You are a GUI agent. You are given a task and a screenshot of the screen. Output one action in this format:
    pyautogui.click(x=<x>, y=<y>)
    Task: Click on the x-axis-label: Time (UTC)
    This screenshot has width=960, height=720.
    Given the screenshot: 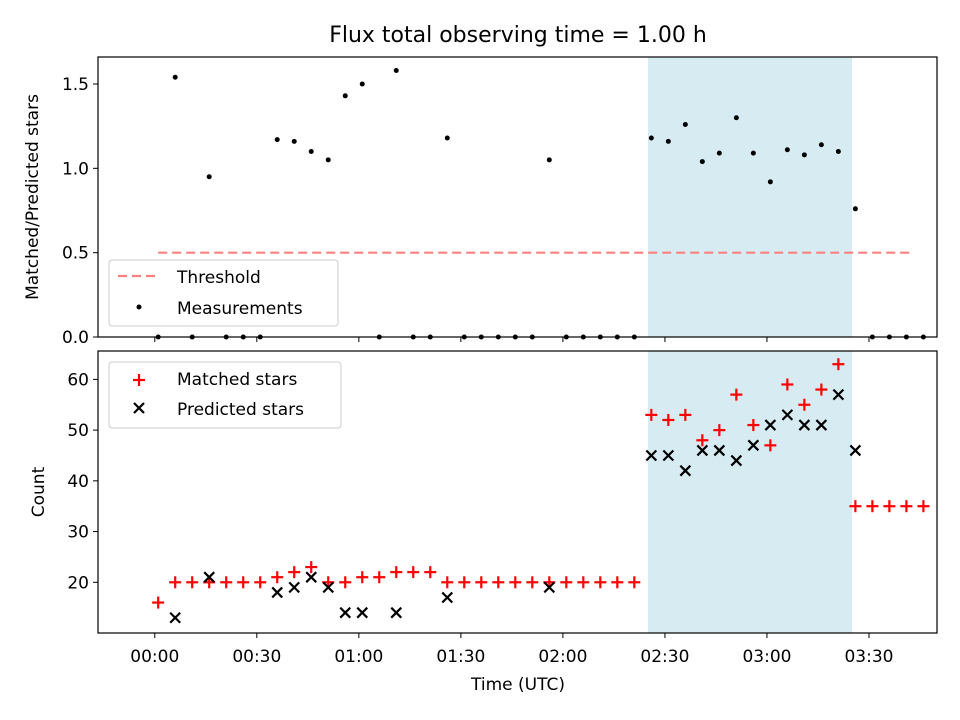 What is the action you would take?
    pyautogui.click(x=517, y=685)
    